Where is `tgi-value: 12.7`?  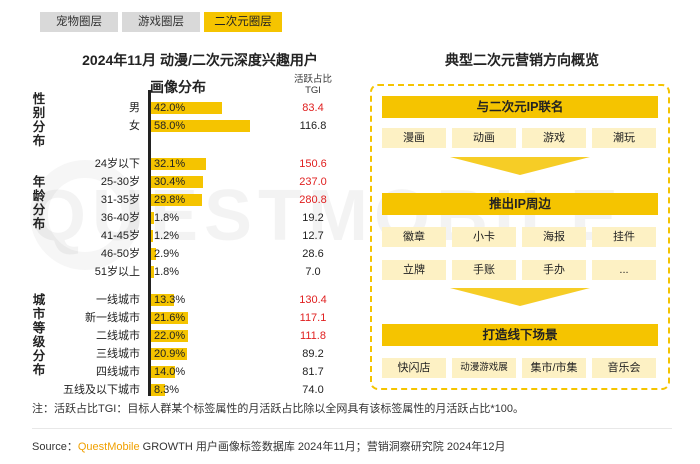
tgi-value: 12.7 is located at coordinates (313, 236).